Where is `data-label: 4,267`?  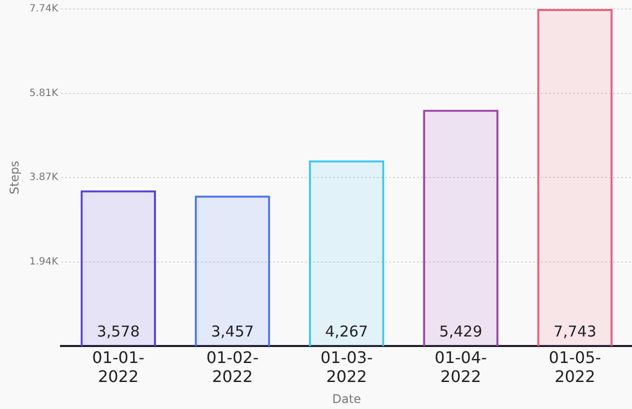 data-label: 4,267 is located at coordinates (346, 331).